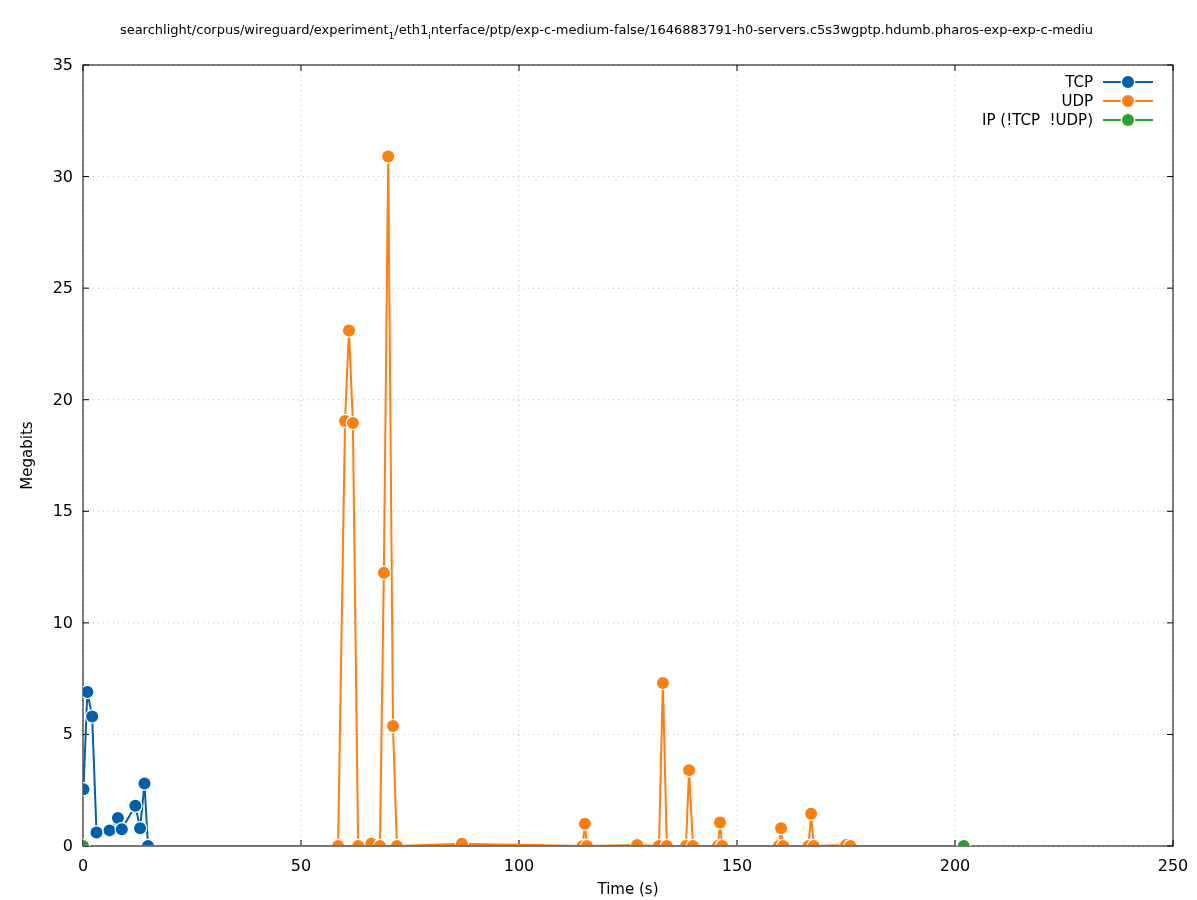 This screenshot has width=1197, height=900. Describe the element at coordinates (62, 64) in the screenshot. I see `y-tick-label: 35` at that location.